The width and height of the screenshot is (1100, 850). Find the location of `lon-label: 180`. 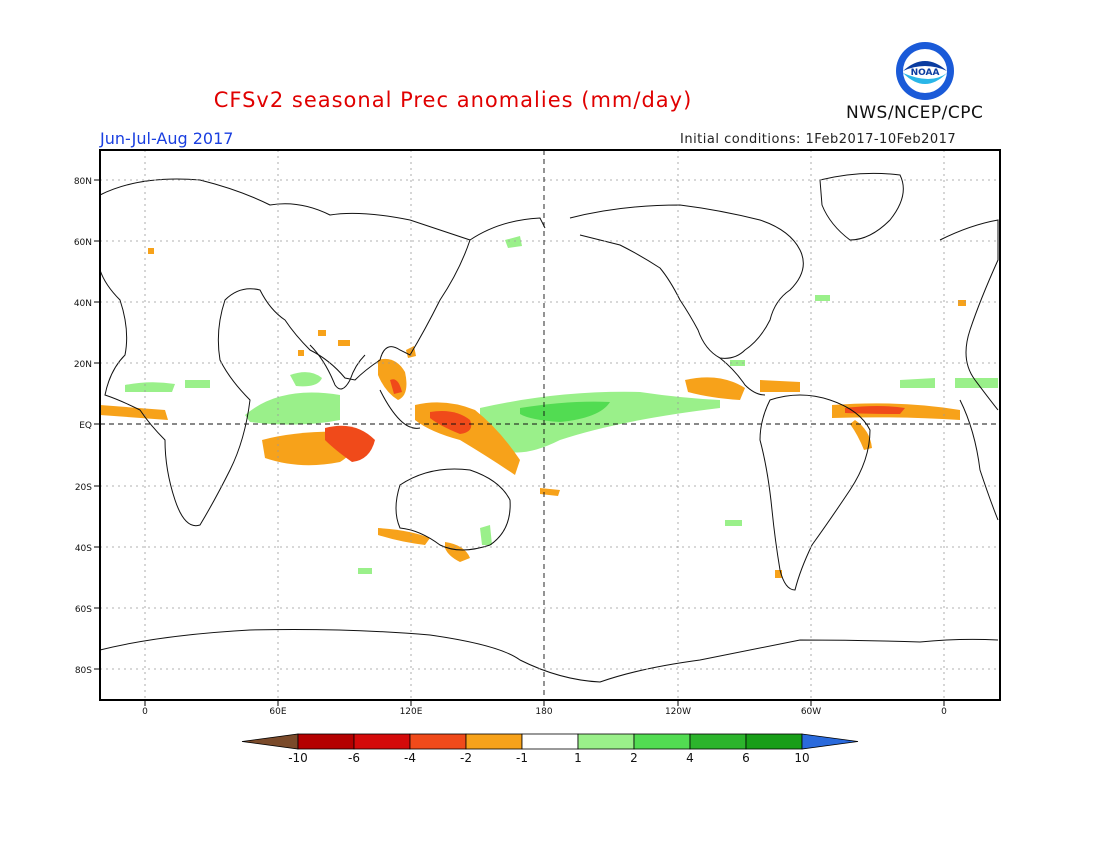

lon-label: 180 is located at coordinates (543, 712).